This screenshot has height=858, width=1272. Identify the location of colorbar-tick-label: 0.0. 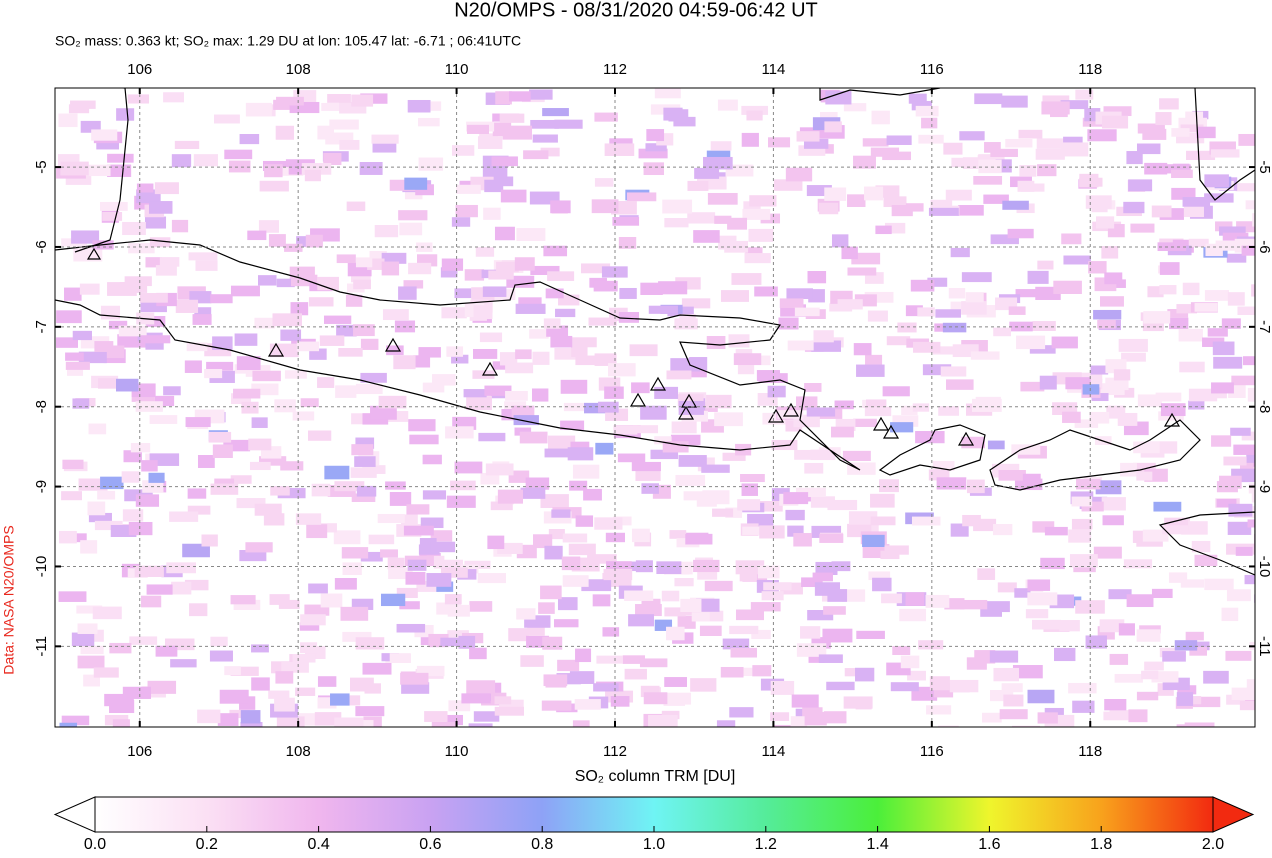
(95, 844).